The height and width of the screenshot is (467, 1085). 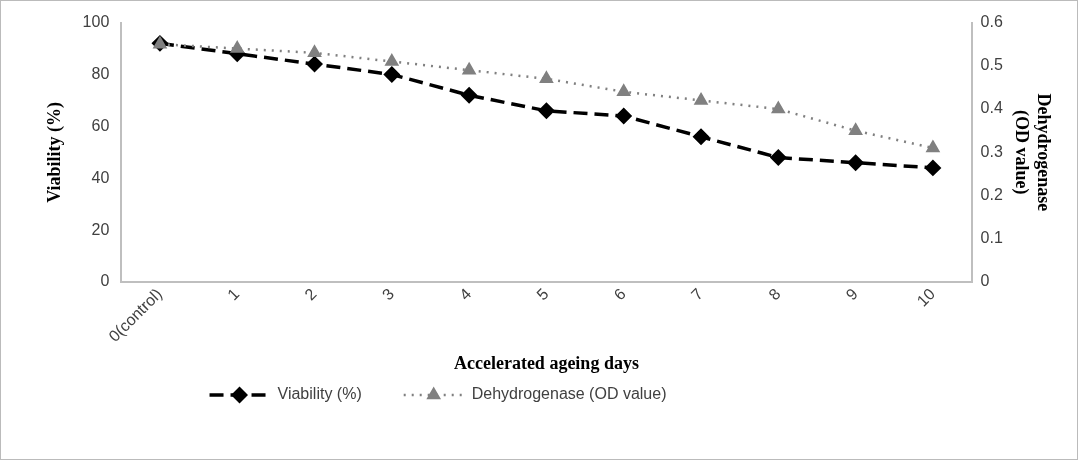 What do you see at coordinates (55, 152) in the screenshot?
I see `y-axis-title: Viability (%)` at bounding box center [55, 152].